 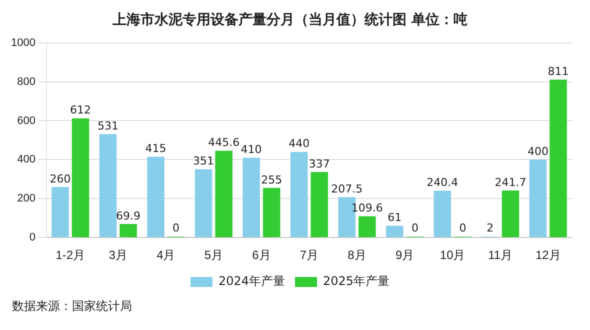 I want to click on data-label: 415, so click(x=155, y=149).